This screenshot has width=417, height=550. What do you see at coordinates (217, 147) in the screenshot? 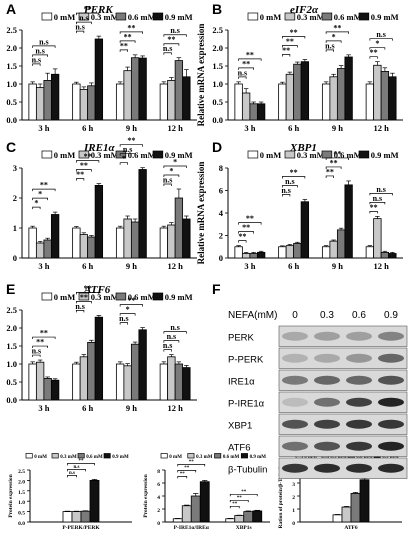
I see `panel-letter: D` at bounding box center [217, 147].